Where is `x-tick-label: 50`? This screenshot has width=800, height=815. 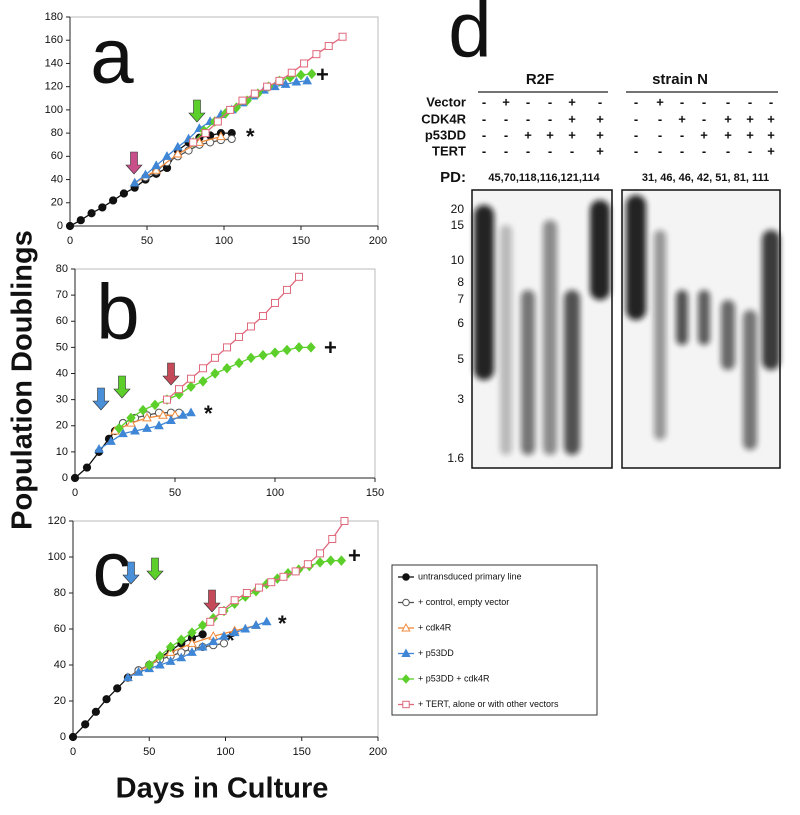
x-tick-label: 50 is located at coordinates (147, 241).